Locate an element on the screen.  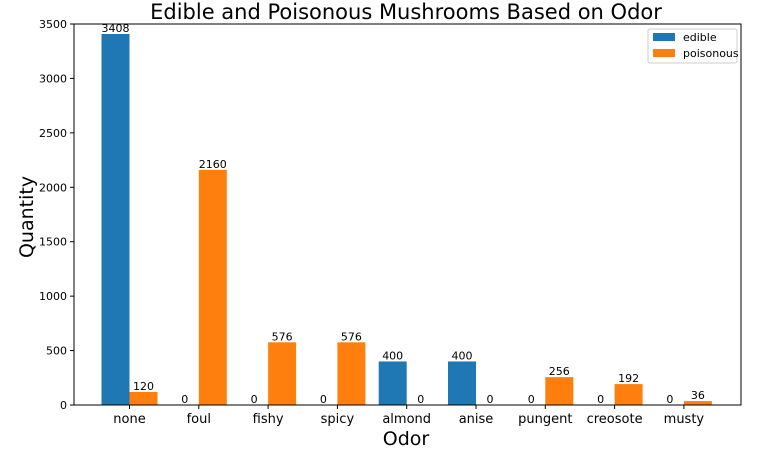
x-tick-label: musty is located at coordinates (684, 419).